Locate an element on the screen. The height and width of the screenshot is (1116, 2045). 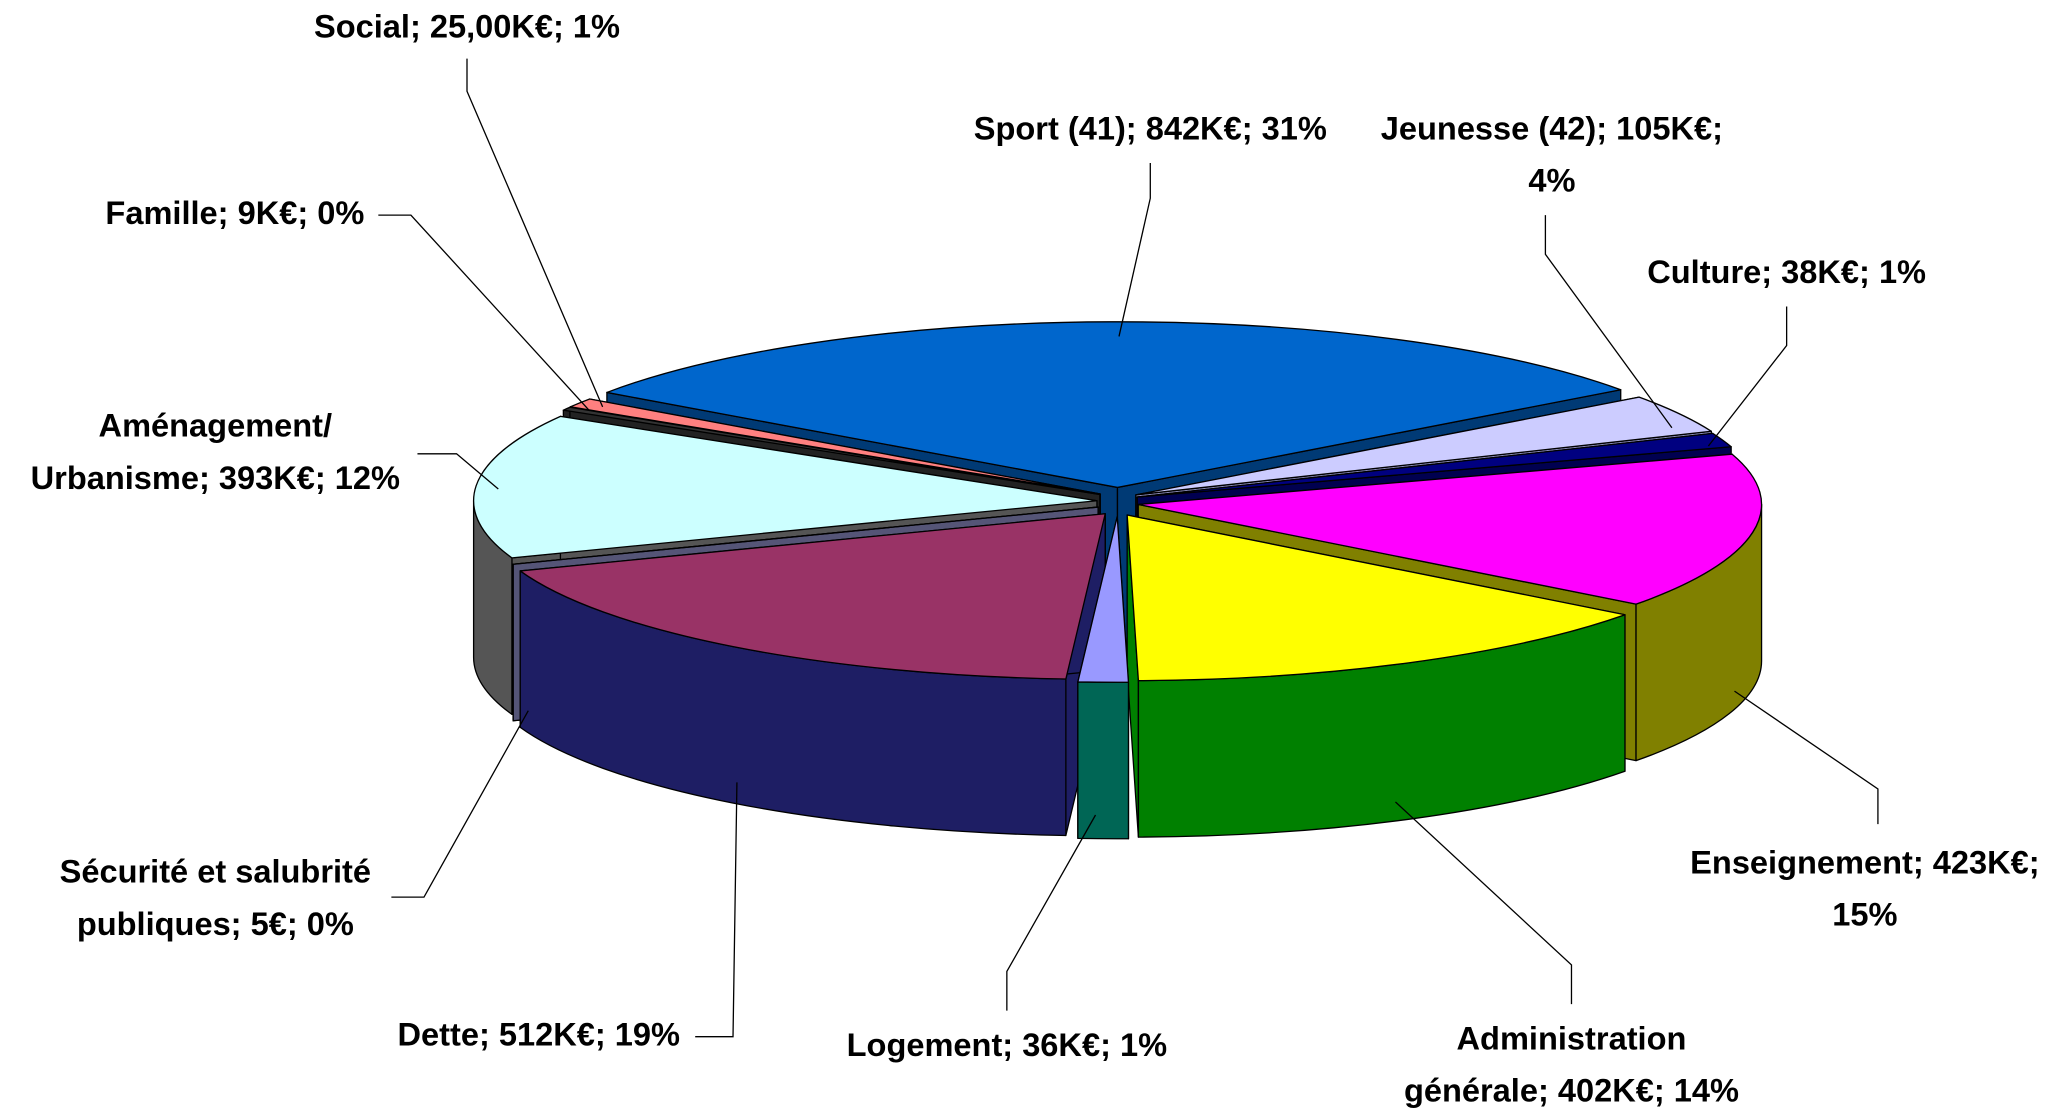
label-line: Sport (41); 842K€; 31% is located at coordinates (1150, 127).